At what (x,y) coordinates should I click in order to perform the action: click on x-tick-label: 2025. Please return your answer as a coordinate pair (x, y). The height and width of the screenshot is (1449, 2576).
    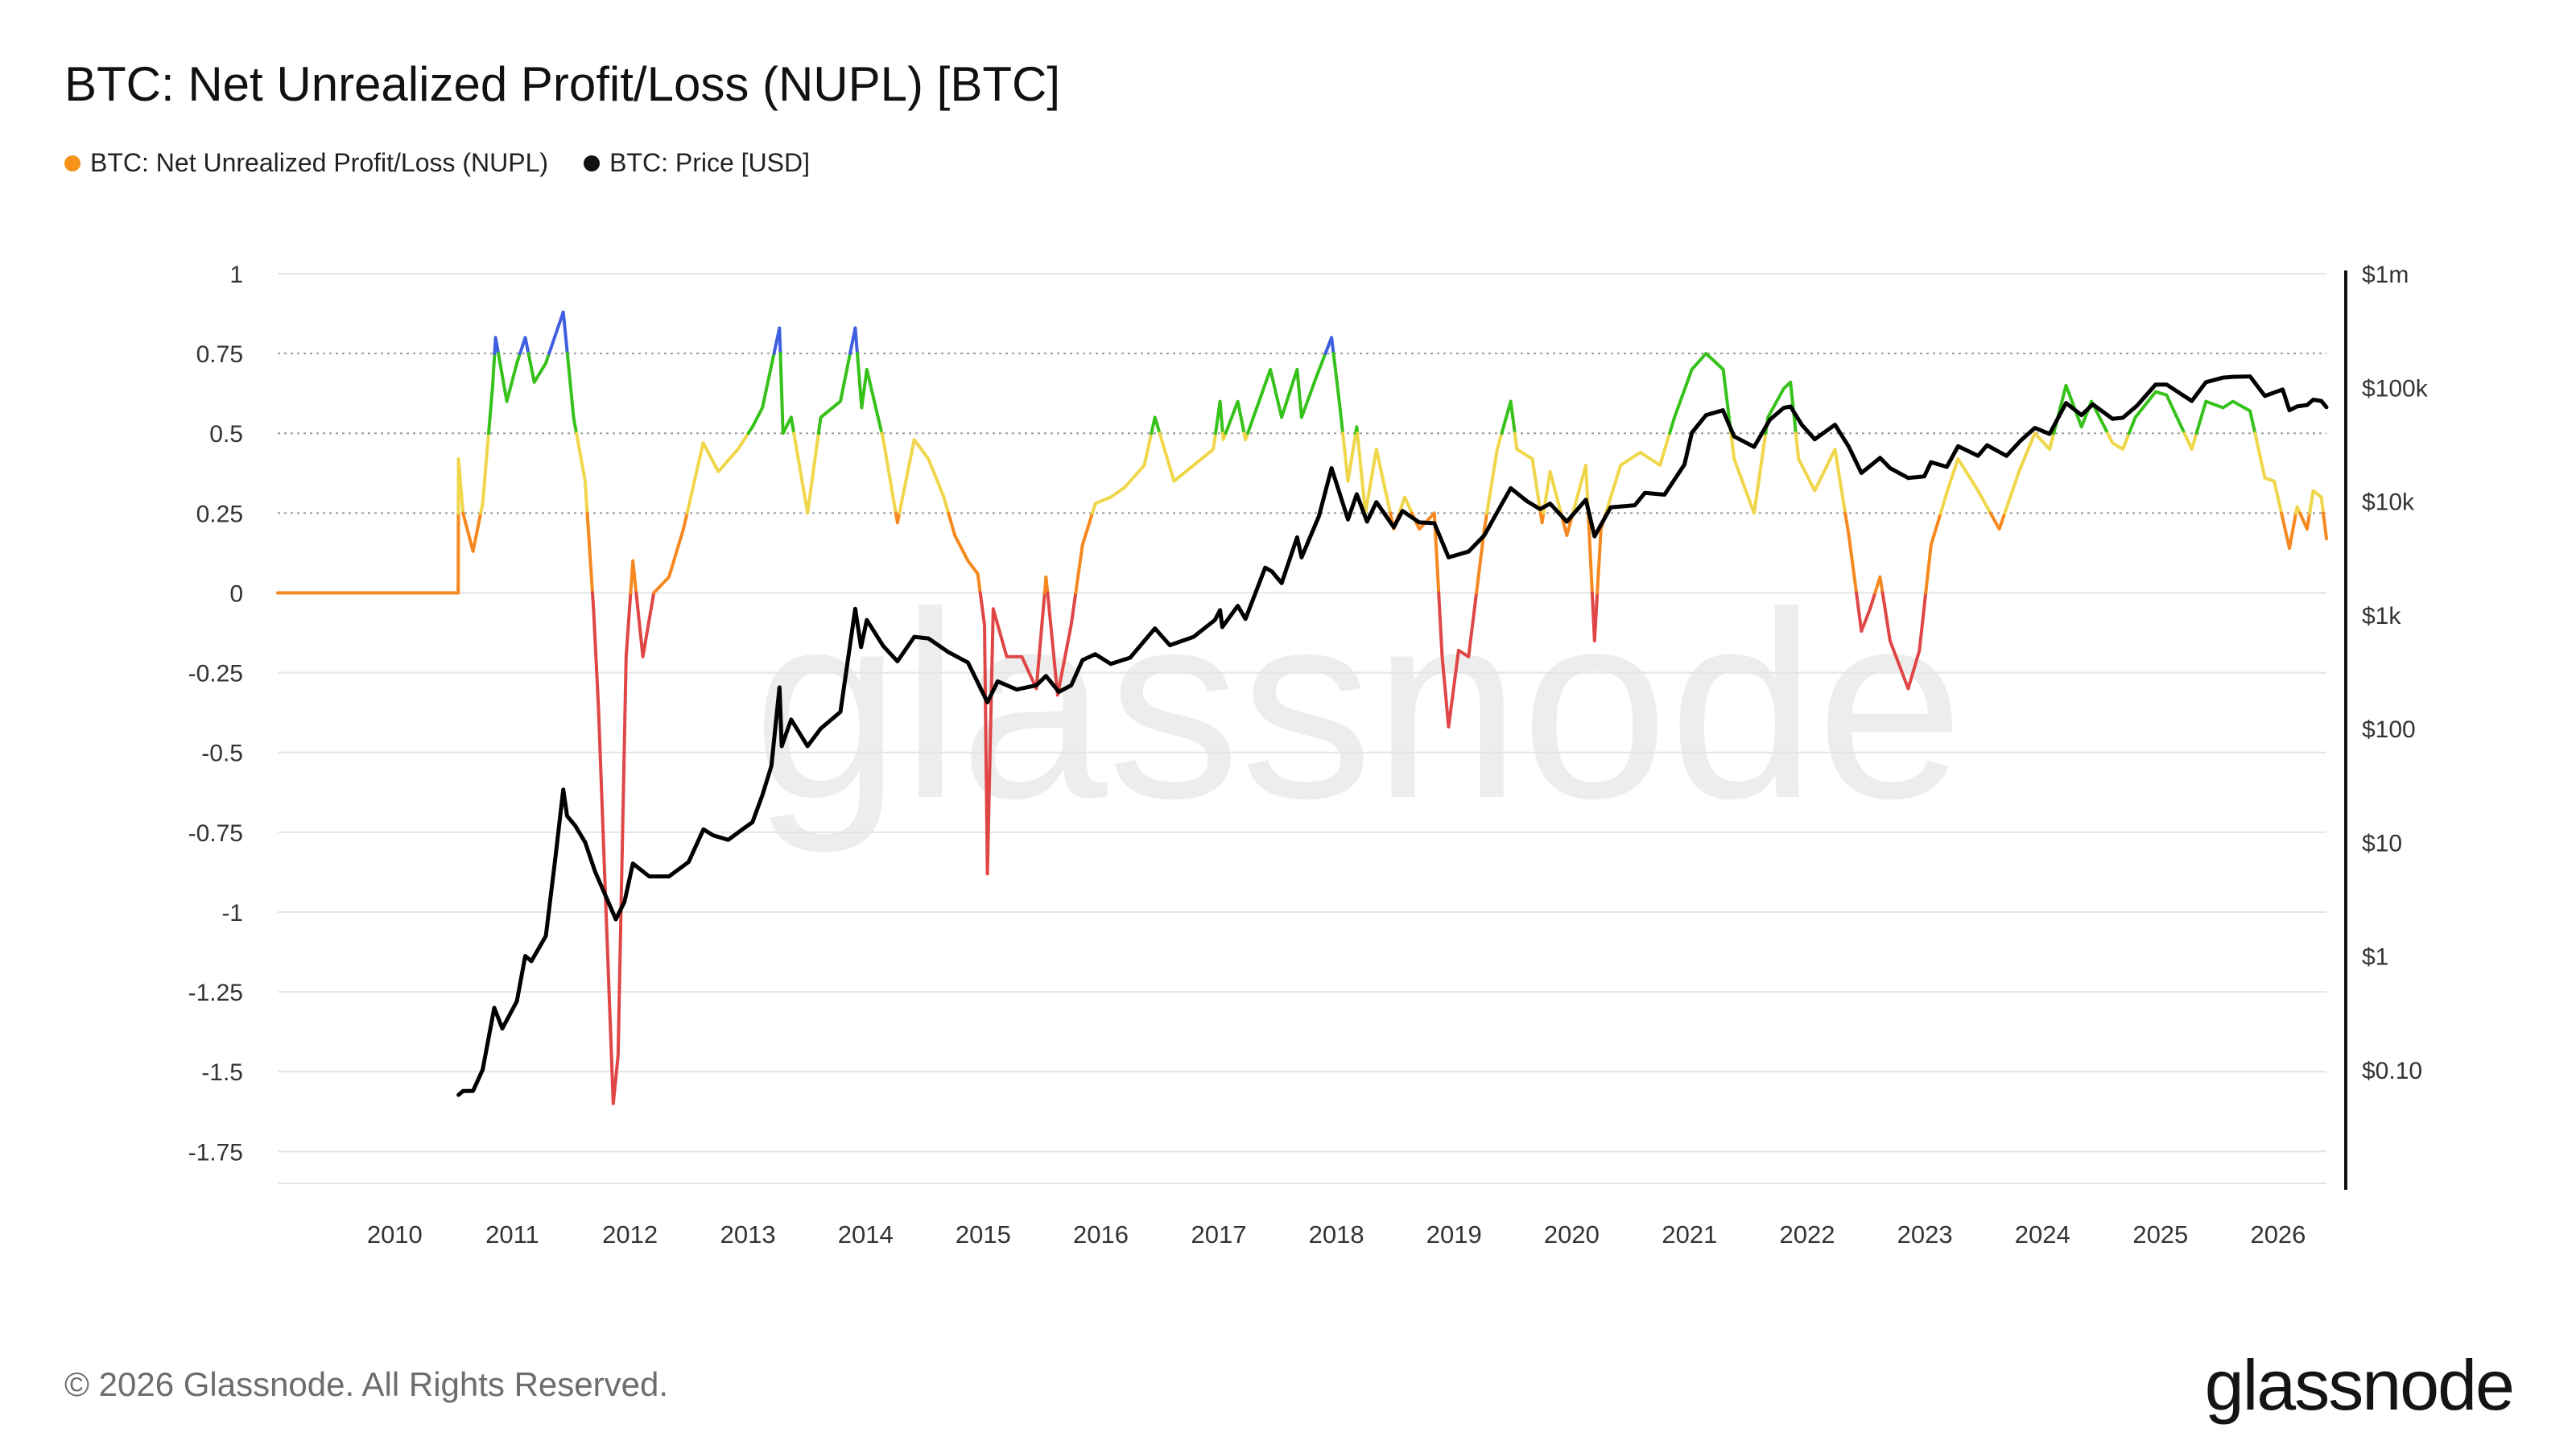
    Looking at the image, I should click on (2160, 1234).